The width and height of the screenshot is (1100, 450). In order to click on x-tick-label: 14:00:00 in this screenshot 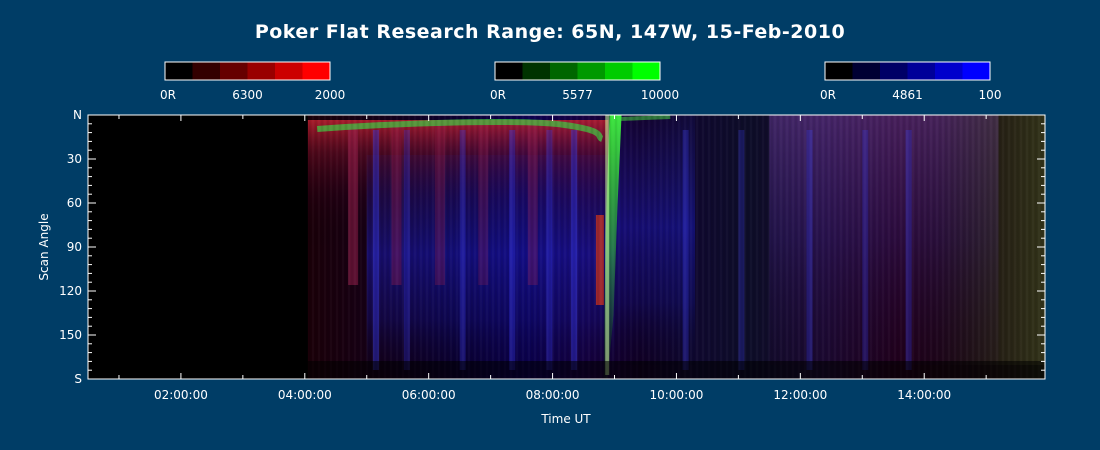, I will do `click(924, 395)`.